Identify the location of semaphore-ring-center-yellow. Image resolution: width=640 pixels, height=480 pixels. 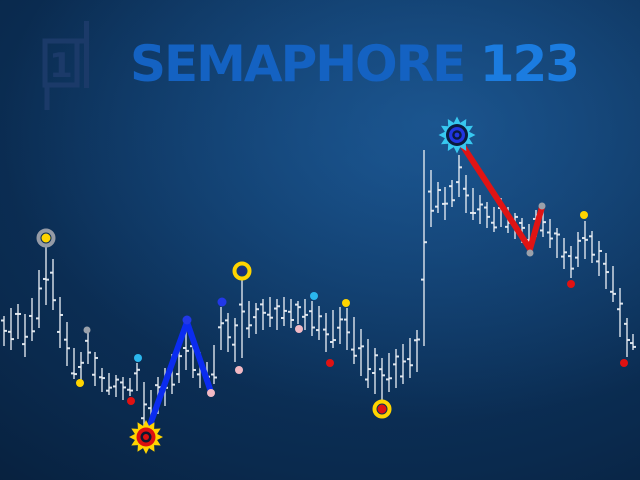
(46, 238).